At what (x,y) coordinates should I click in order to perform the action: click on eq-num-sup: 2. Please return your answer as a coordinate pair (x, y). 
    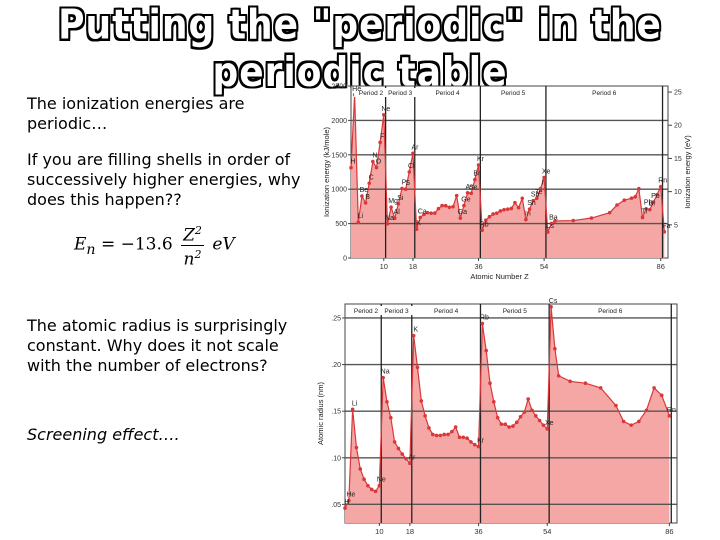
    Looking at the image, I should click on (198, 230).